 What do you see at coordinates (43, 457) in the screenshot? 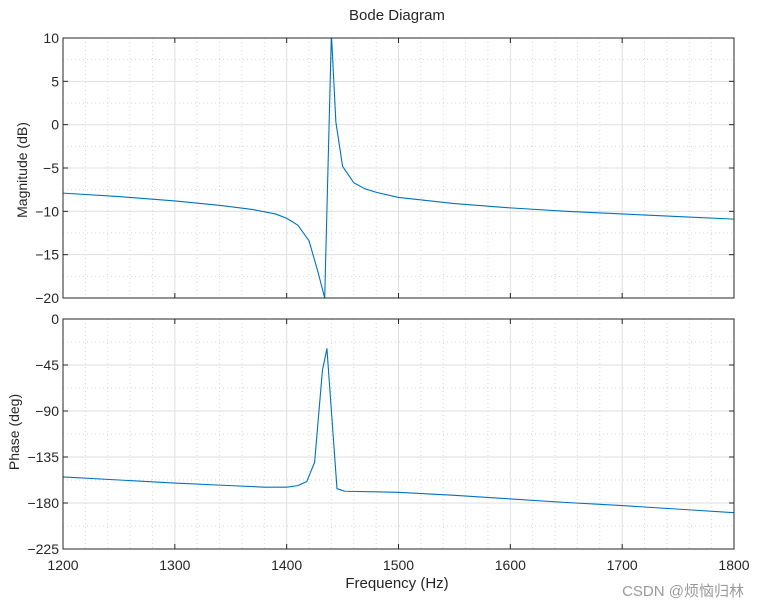
I see `y-tick-label: −135` at bounding box center [43, 457].